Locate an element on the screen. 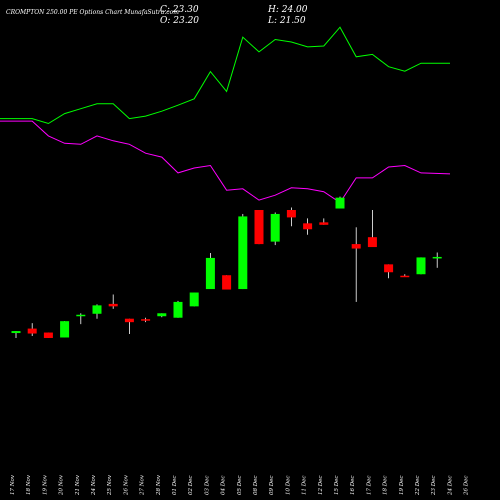 The height and width of the screenshot is (500, 500). x-tick-label: 24 Dec is located at coordinates (450, 486).